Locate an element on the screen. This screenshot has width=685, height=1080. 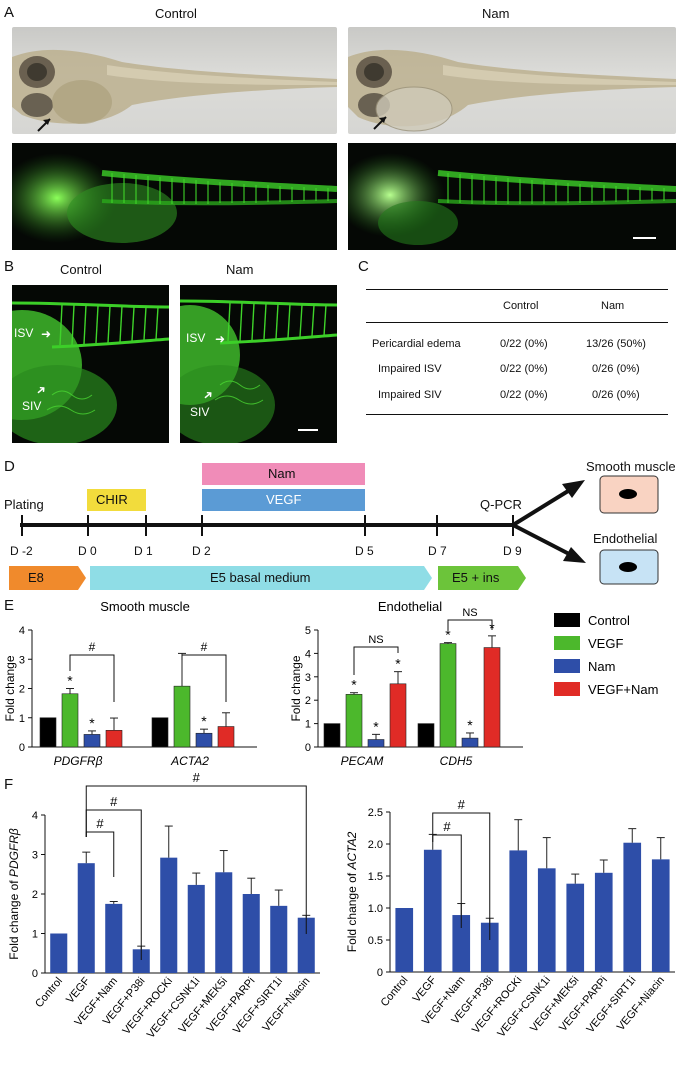
panel-label-b: B is located at coordinates (9, 266).